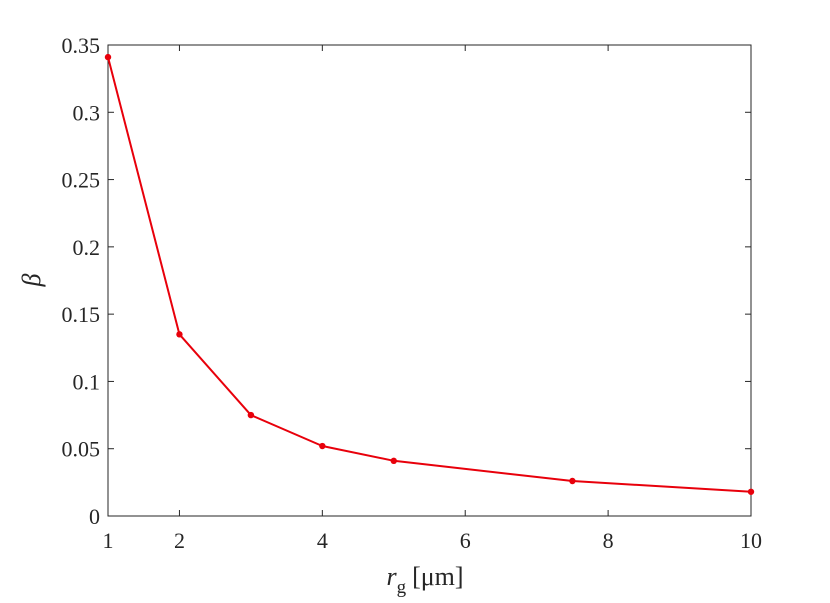 Image resolution: width=830 pixels, height=603 pixels. I want to click on y-axis-title: β, so click(31, 280).